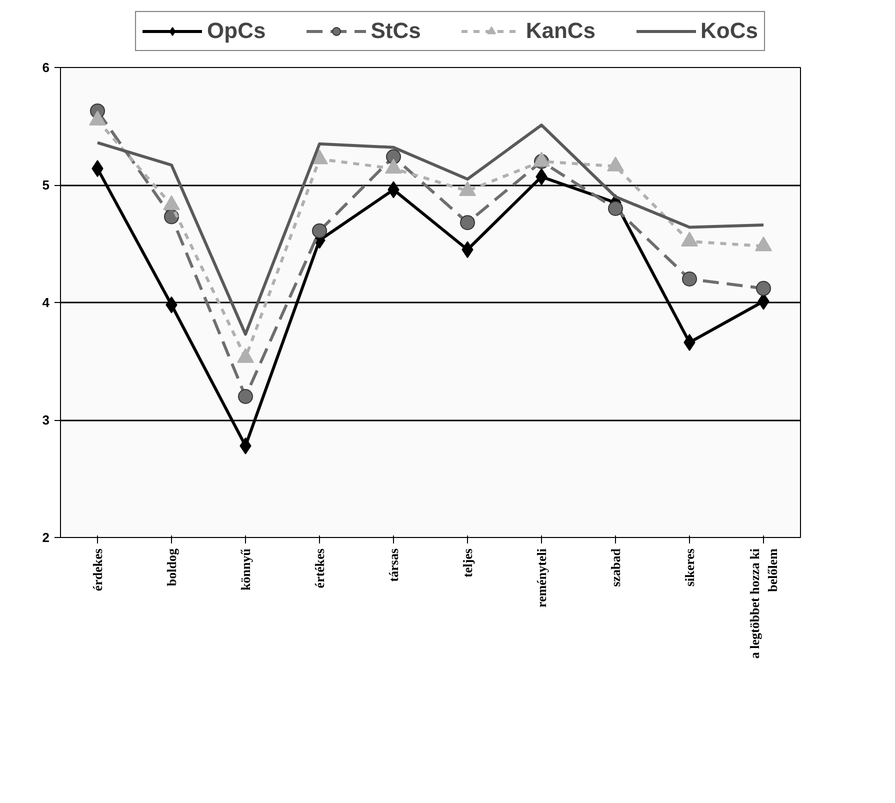  What do you see at coordinates (561, 31) in the screenshot?
I see `legend-label: KanCs` at bounding box center [561, 31].